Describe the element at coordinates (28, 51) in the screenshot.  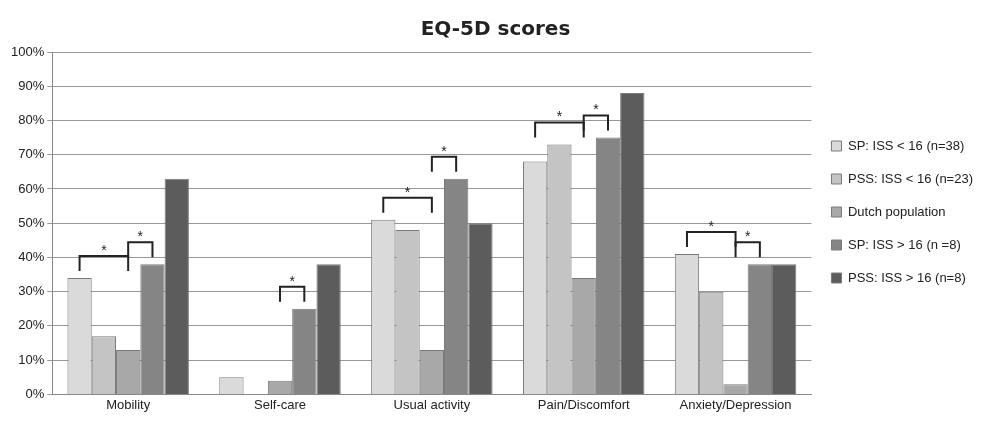
I see `y-tick-label: 100%` at that location.